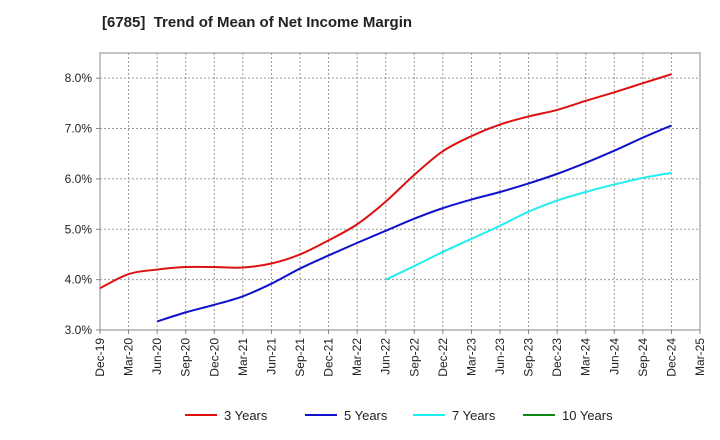  What do you see at coordinates (186, 357) in the screenshot?
I see `x-tick-label: Sep-20` at bounding box center [186, 357].